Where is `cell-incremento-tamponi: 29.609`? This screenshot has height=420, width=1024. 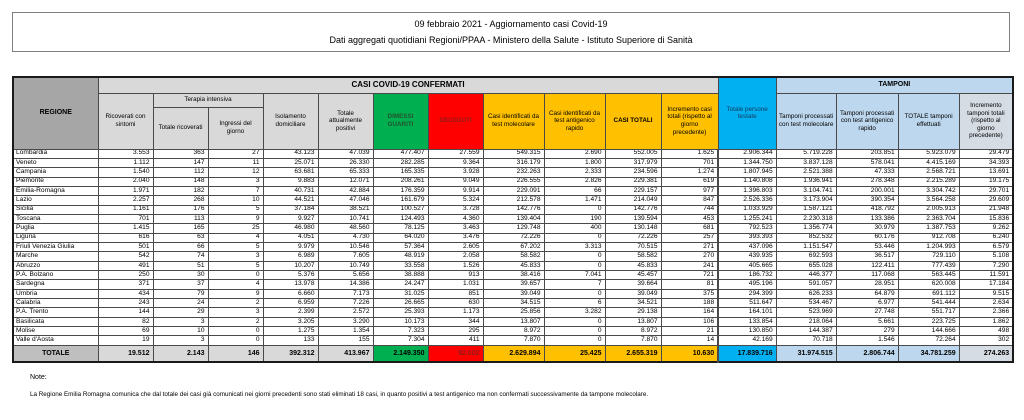
cell-incremento-tamponi: 29.609 is located at coordinates (986, 200).